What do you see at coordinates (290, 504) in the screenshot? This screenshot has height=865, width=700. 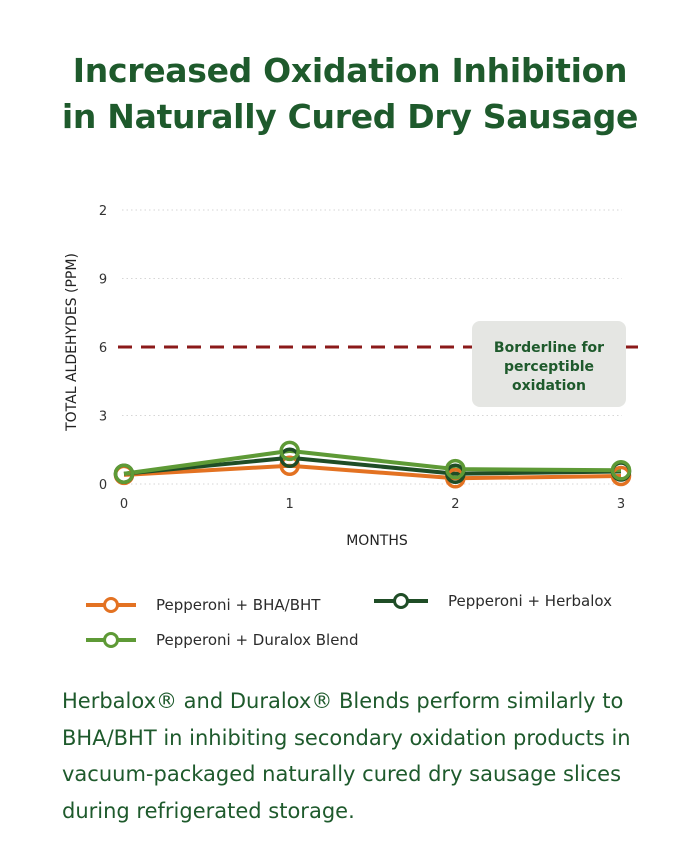 I see `x-tick-label: 1` at bounding box center [290, 504].